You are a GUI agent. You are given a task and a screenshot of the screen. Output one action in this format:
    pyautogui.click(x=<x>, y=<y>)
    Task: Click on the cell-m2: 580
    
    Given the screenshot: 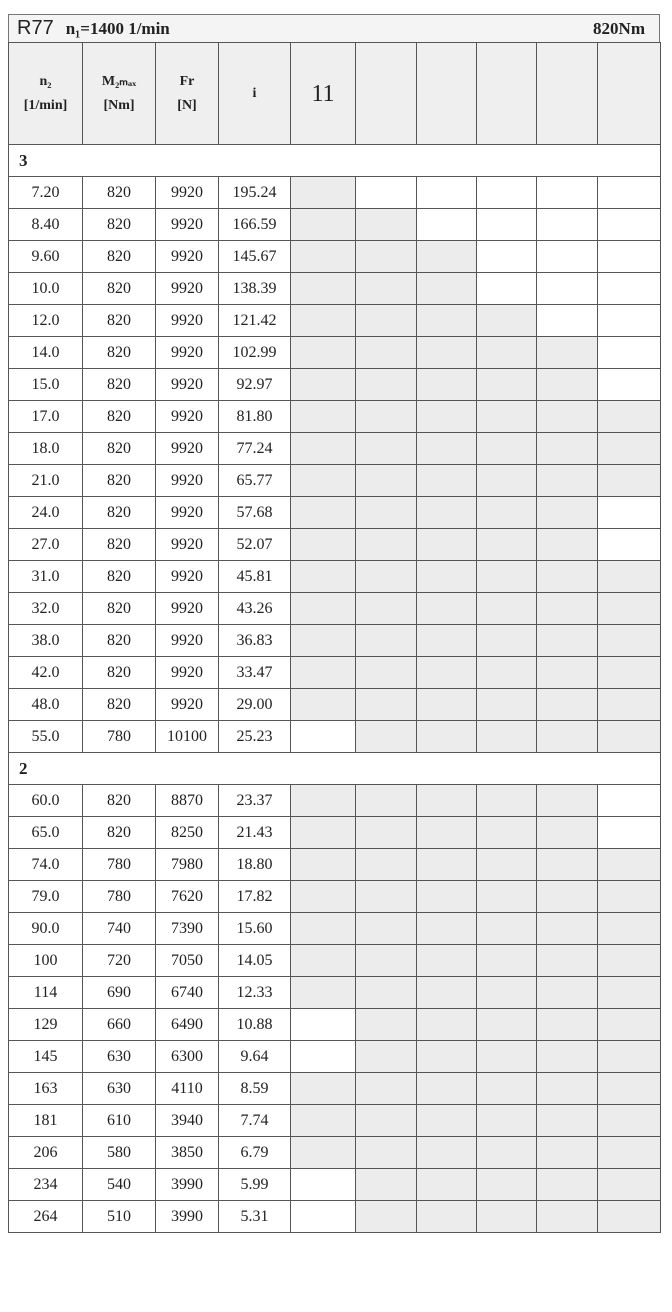 What is the action you would take?
    pyautogui.click(x=119, y=1152)
    